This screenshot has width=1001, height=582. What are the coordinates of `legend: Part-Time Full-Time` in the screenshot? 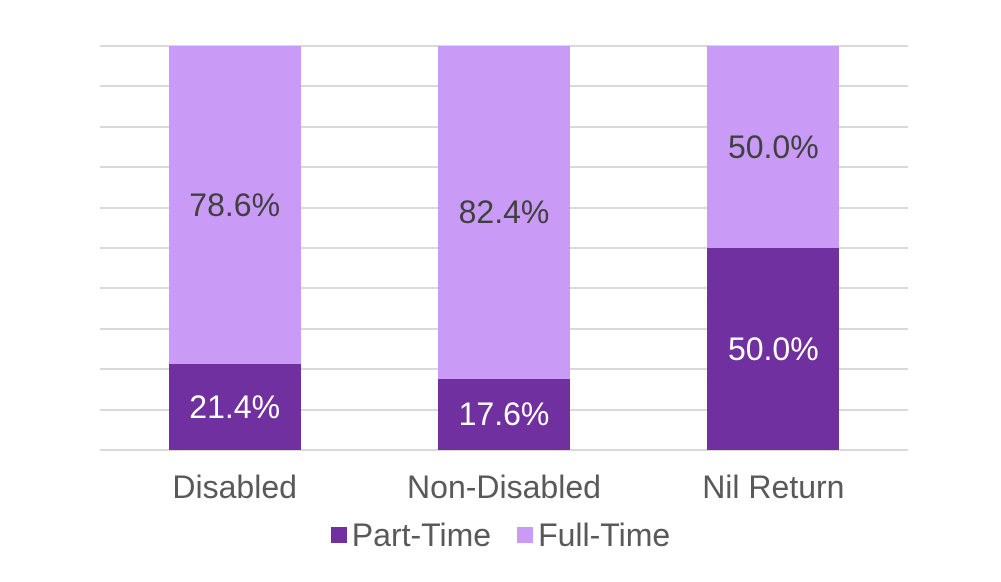 It's located at (500, 535).